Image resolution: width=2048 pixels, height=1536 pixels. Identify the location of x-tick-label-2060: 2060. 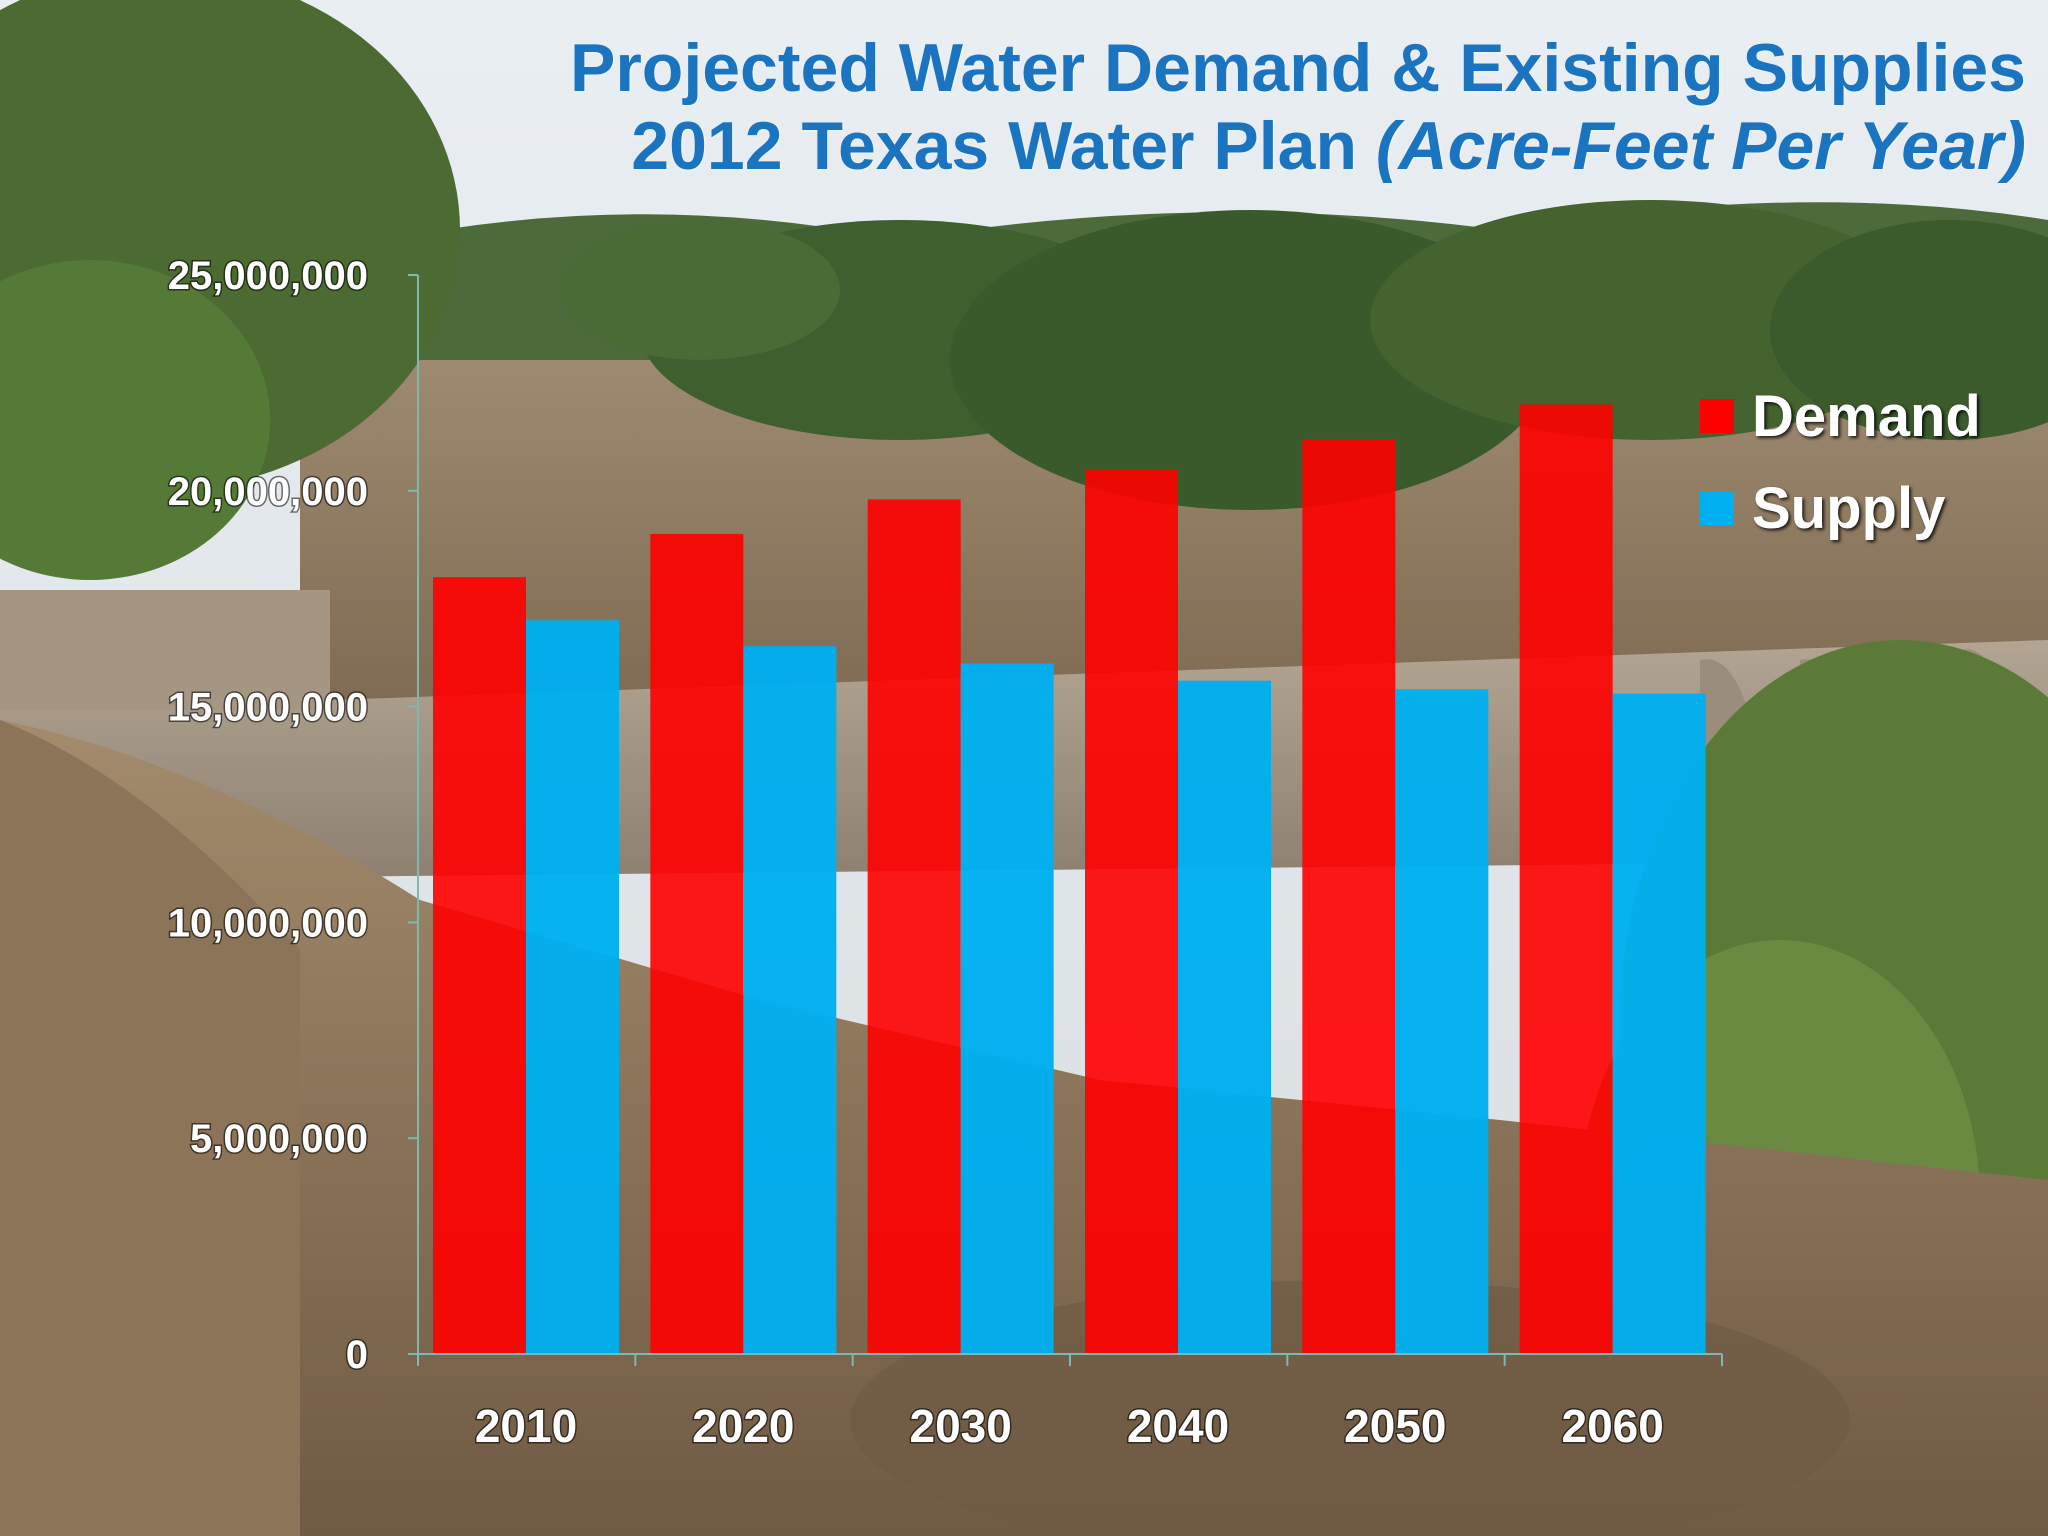
(1612, 1426).